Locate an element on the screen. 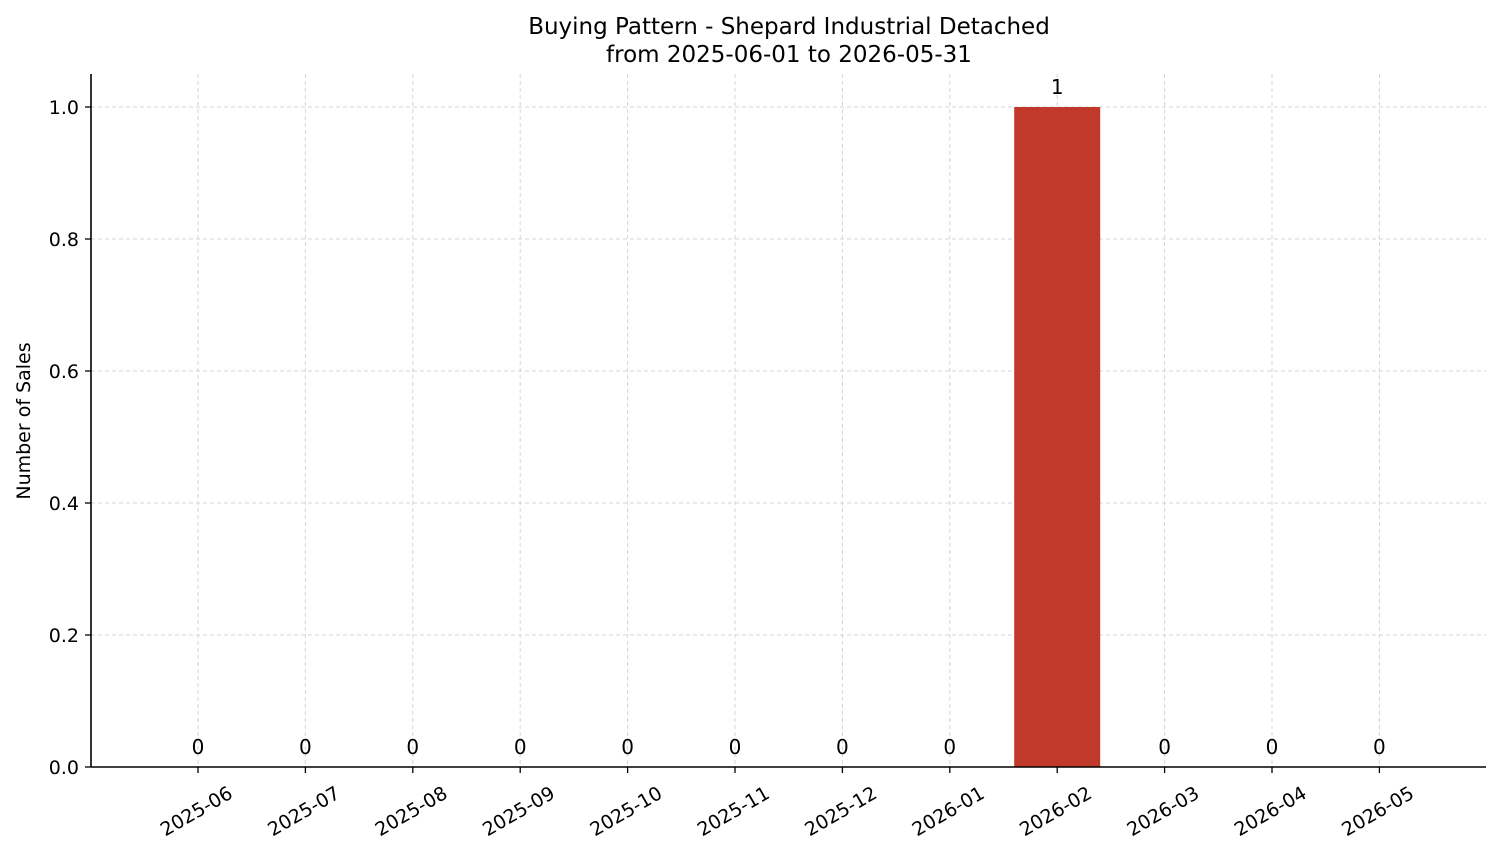 This screenshot has height=863, width=1501. x-tick-label: 2025-11 is located at coordinates (734, 811).